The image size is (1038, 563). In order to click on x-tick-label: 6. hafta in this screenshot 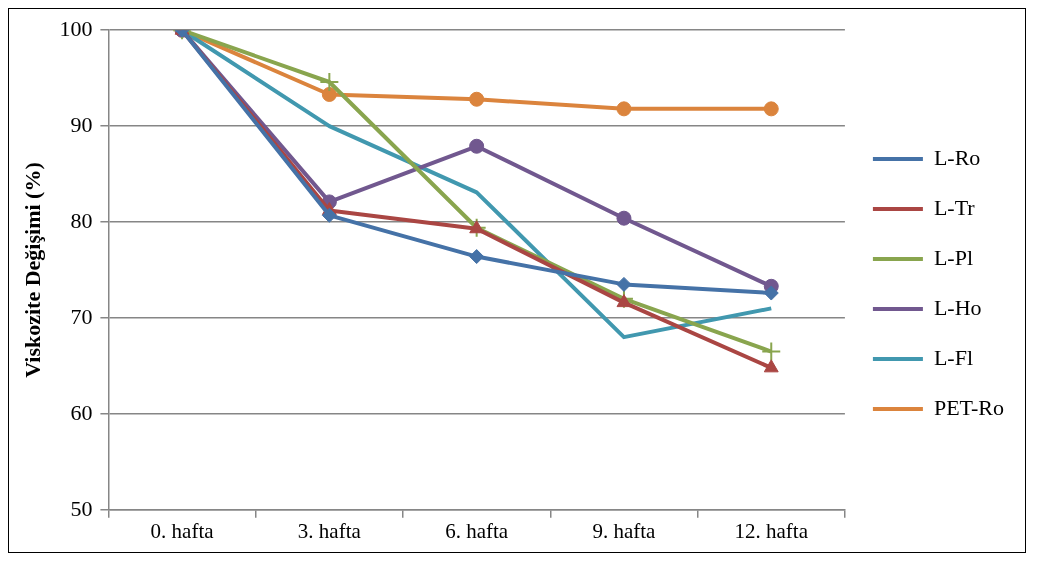, I will do `click(477, 530)`.